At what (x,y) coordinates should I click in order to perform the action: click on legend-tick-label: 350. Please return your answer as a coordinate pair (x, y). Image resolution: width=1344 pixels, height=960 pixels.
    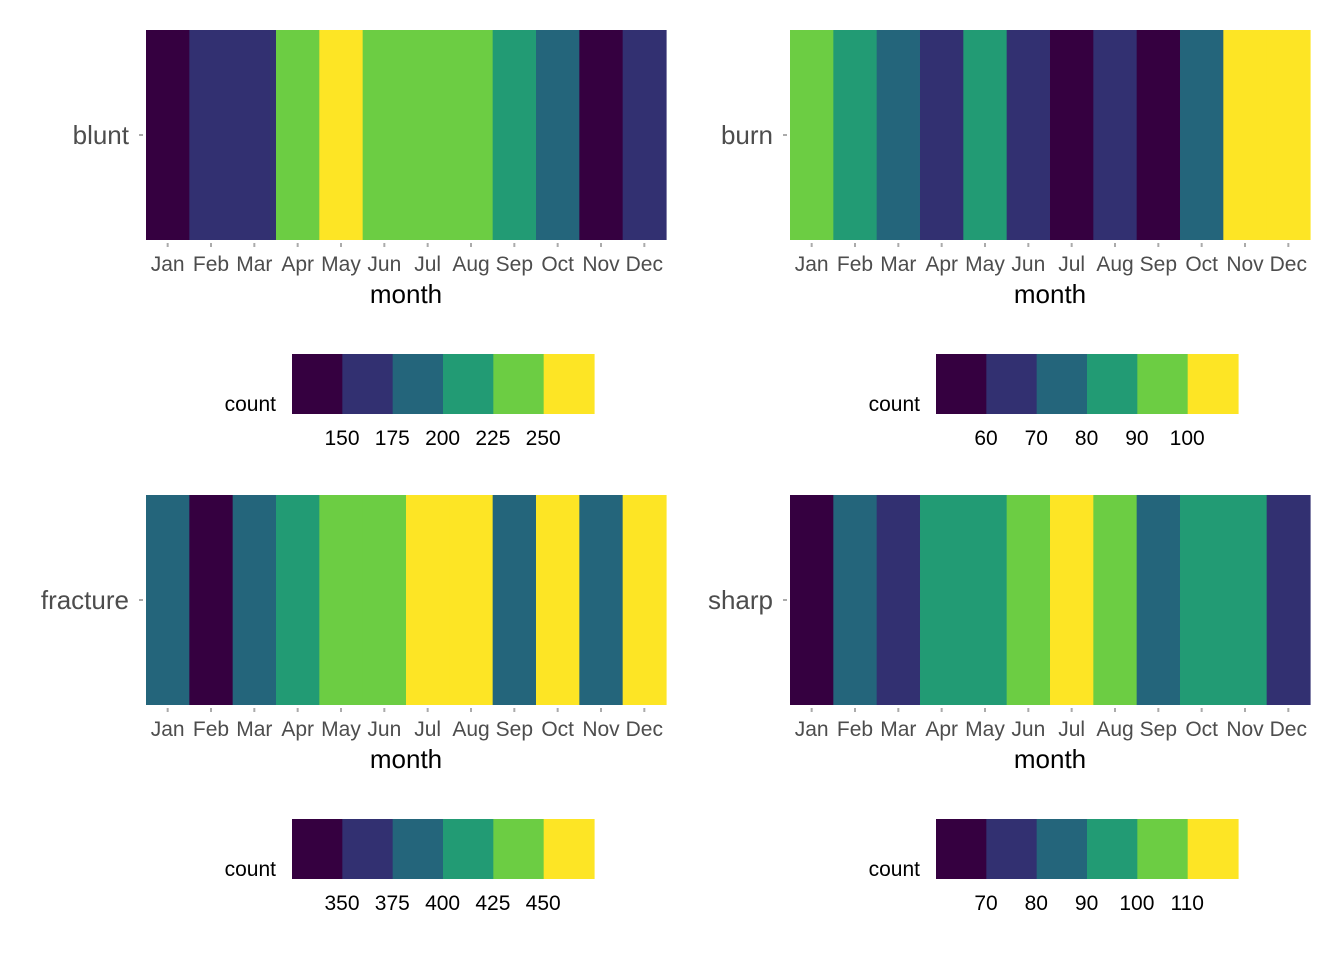
    Looking at the image, I should click on (341, 903).